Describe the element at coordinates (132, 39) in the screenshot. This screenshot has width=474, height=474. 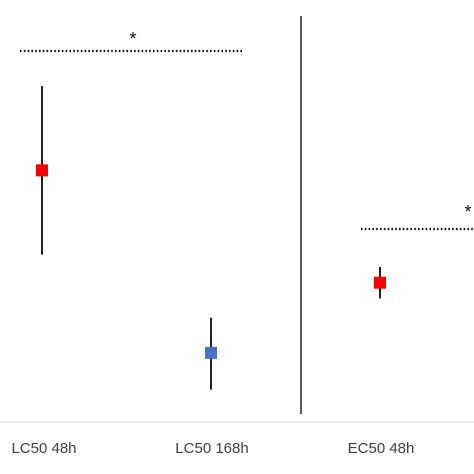
I see `significance-star-left: *` at that location.